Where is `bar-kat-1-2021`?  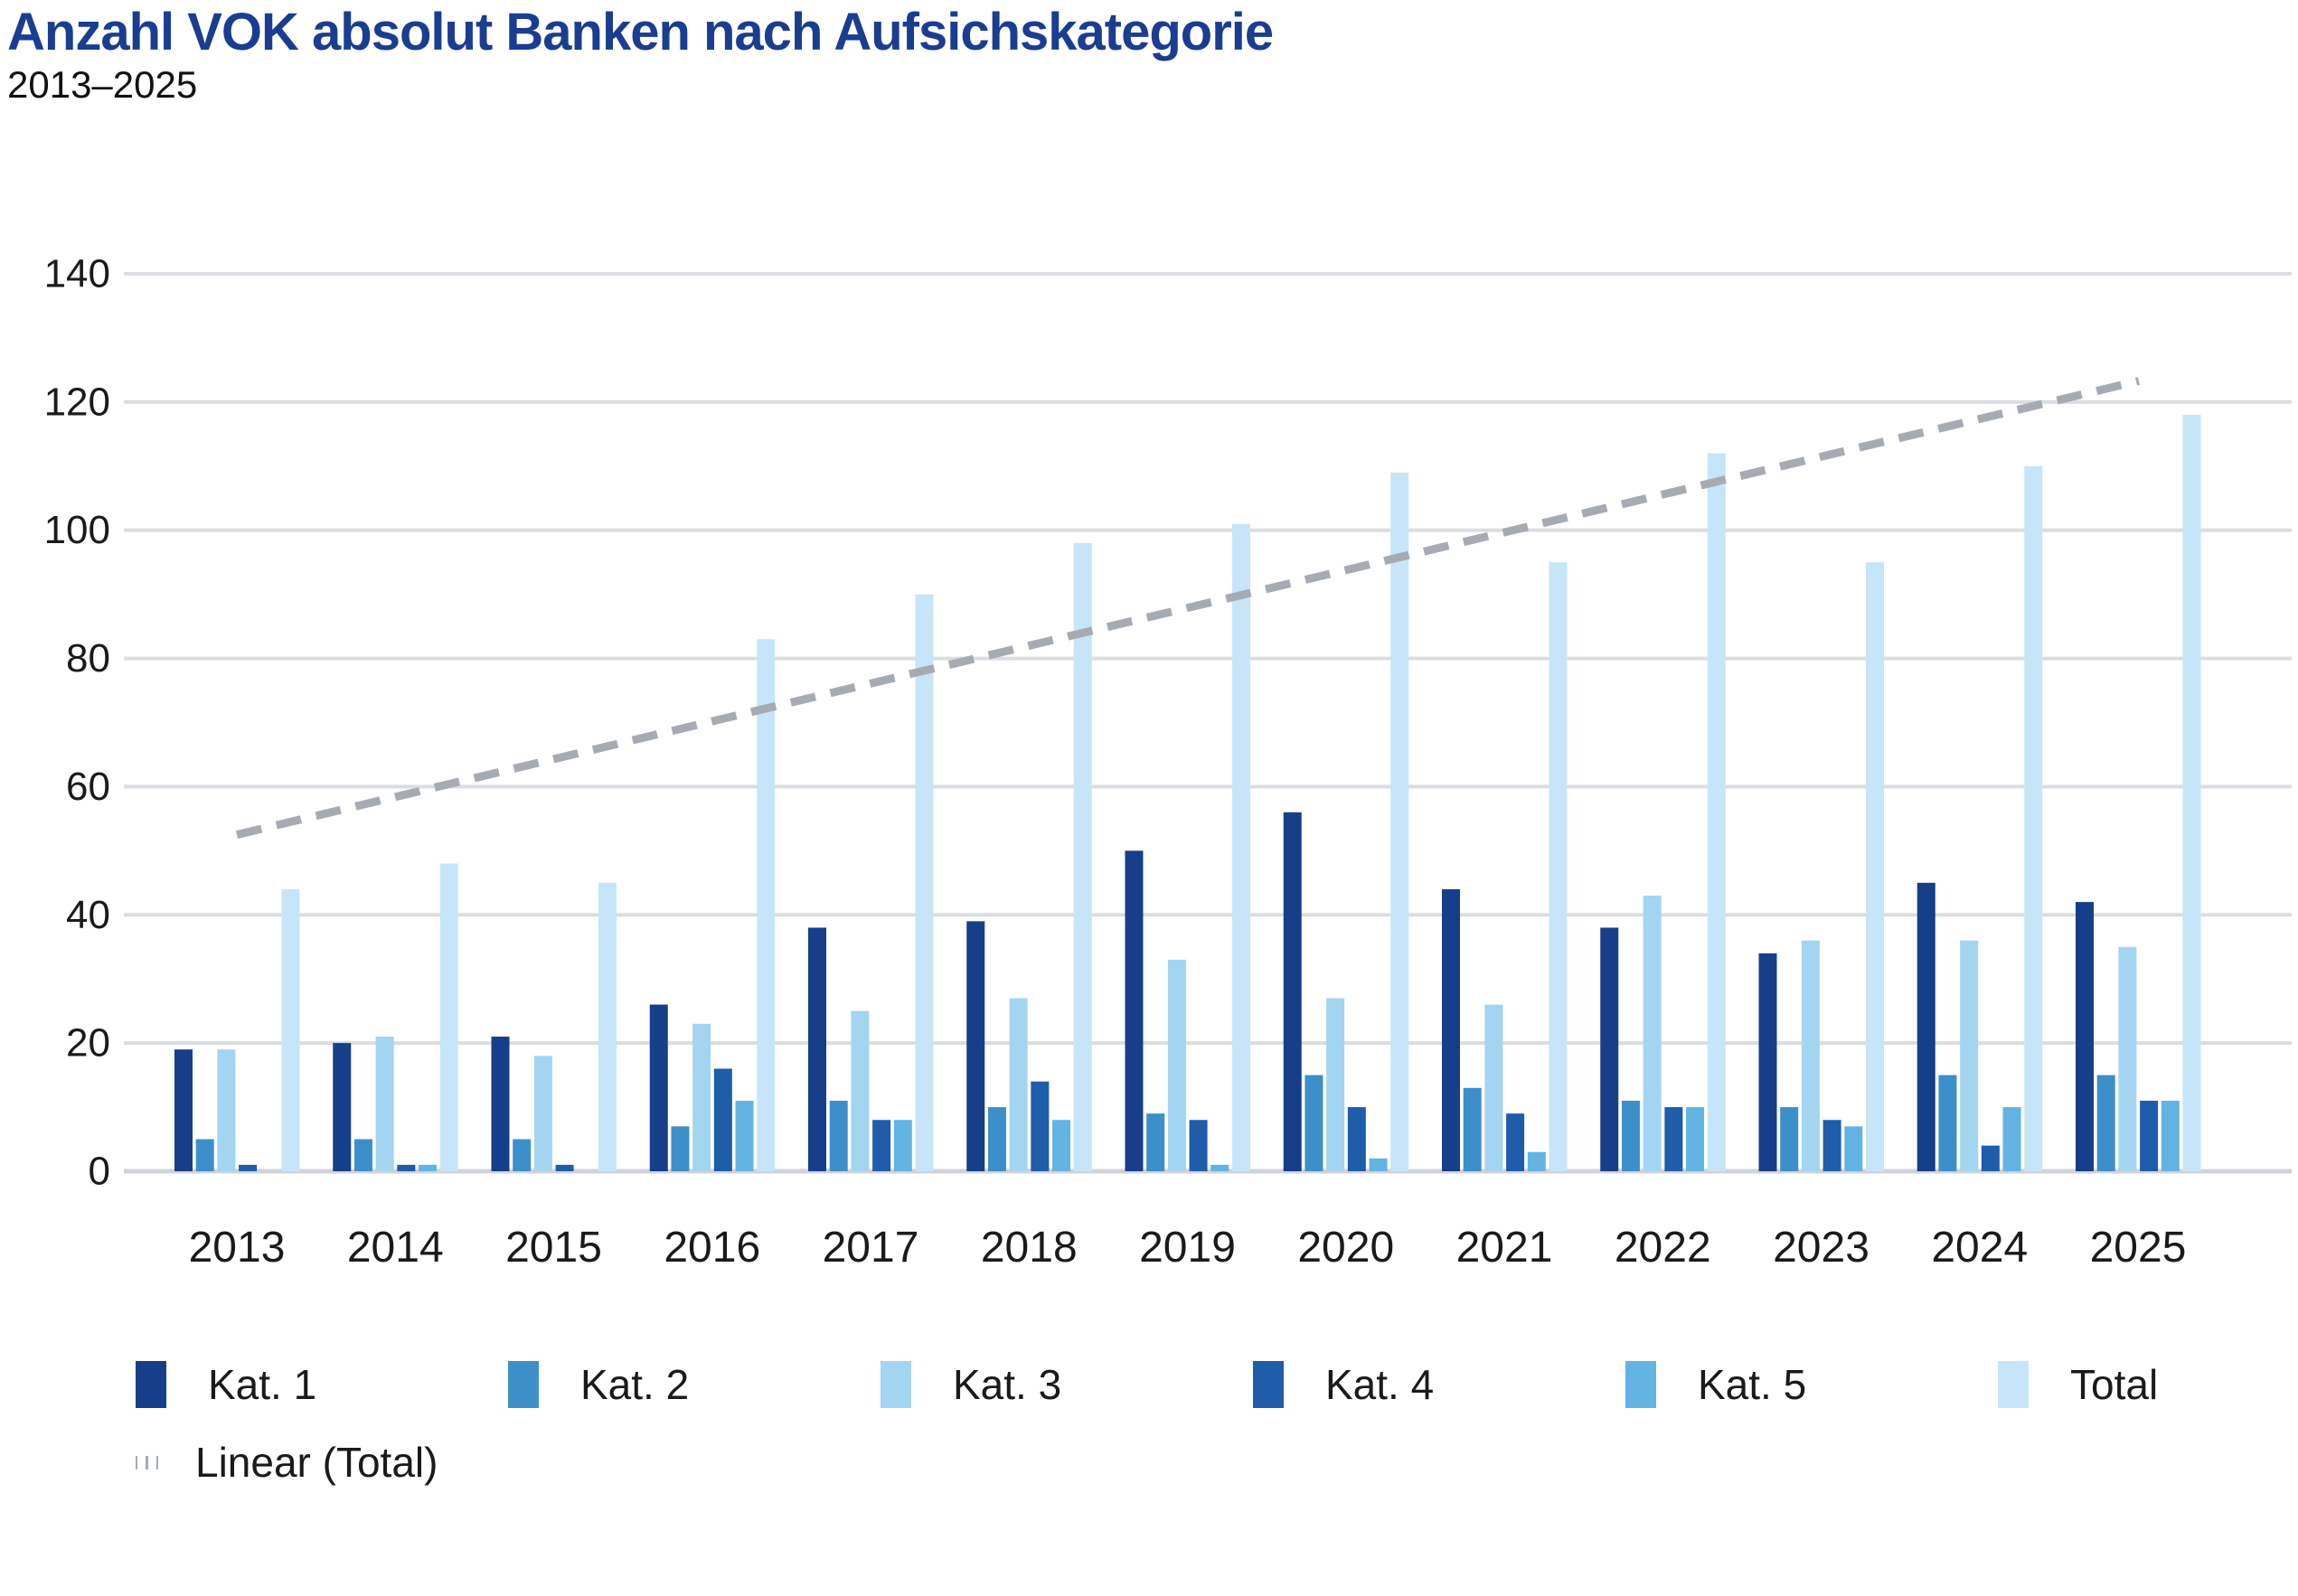 bar-kat-1-2021 is located at coordinates (1451, 1029).